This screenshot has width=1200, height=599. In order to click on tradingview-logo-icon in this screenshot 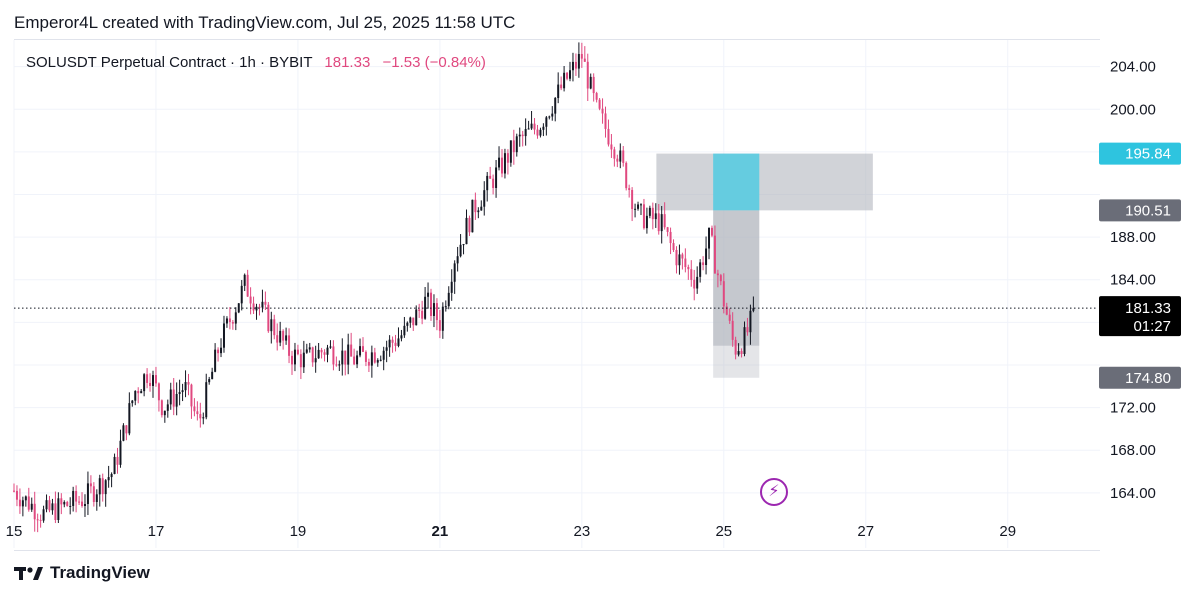, I will do `click(28, 573)`.